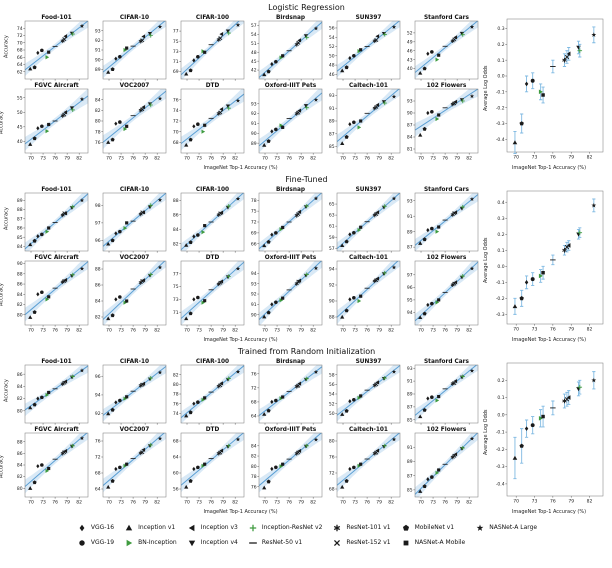 Image resolution: width=612 pixels, height=568 pixels. What do you see at coordinates (254, 477) in the screenshot?
I see `svg-text: 78` at bounding box center [254, 477].